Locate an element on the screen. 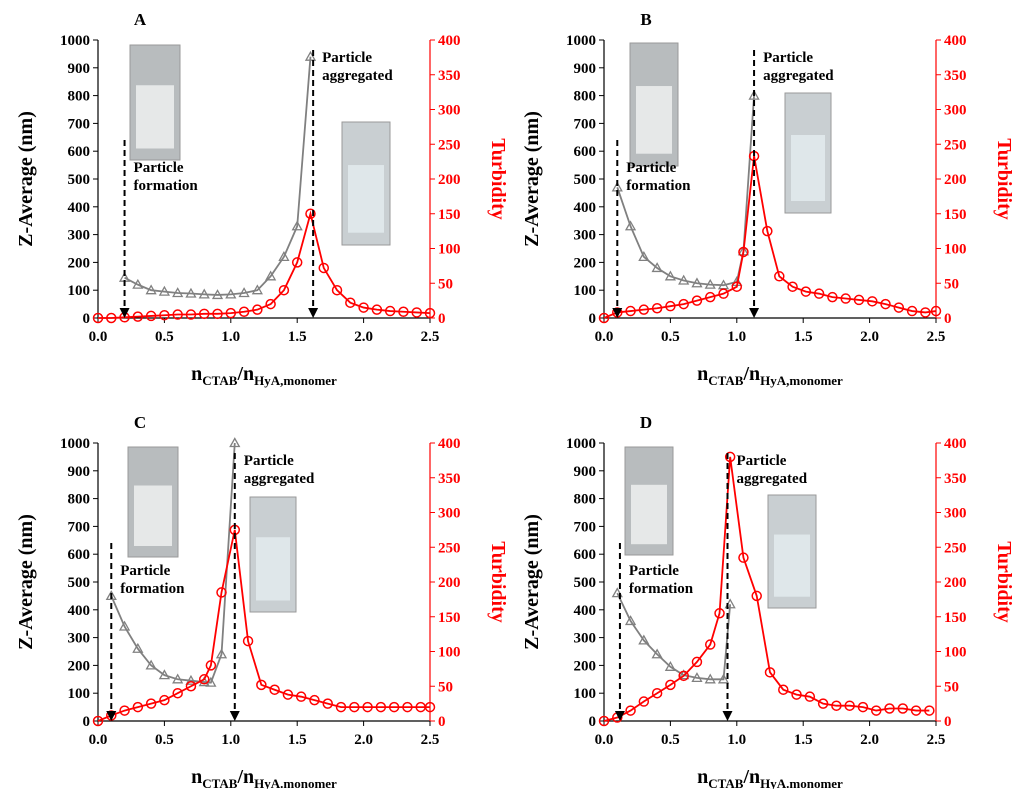 The image size is (1021, 789). y2-tick-label: 250 is located at coordinates (449, 145).